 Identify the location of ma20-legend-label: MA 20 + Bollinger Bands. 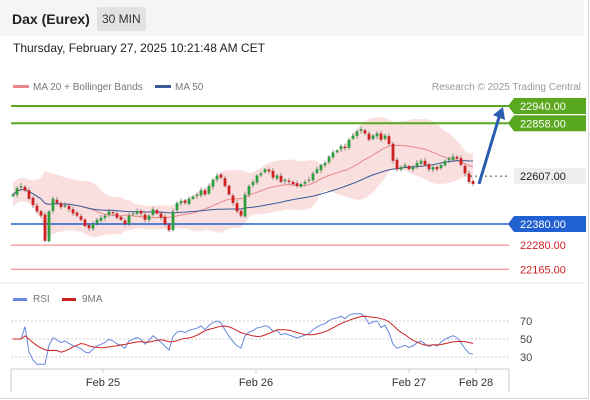
(88, 87).